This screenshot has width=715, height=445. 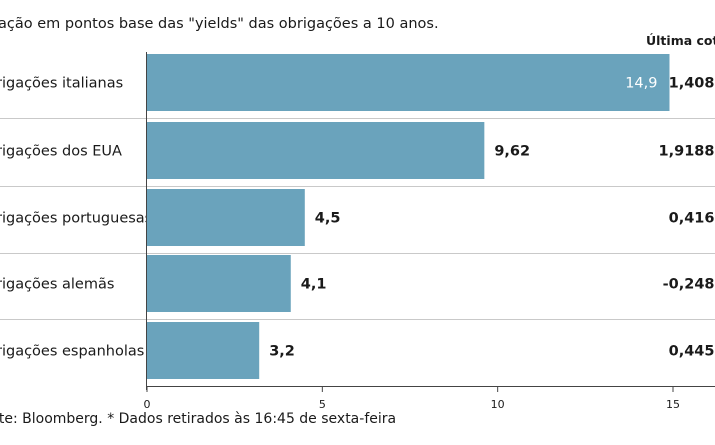 What do you see at coordinates (282, 352) in the screenshot?
I see `bar-value-label: 3,2` at bounding box center [282, 352].